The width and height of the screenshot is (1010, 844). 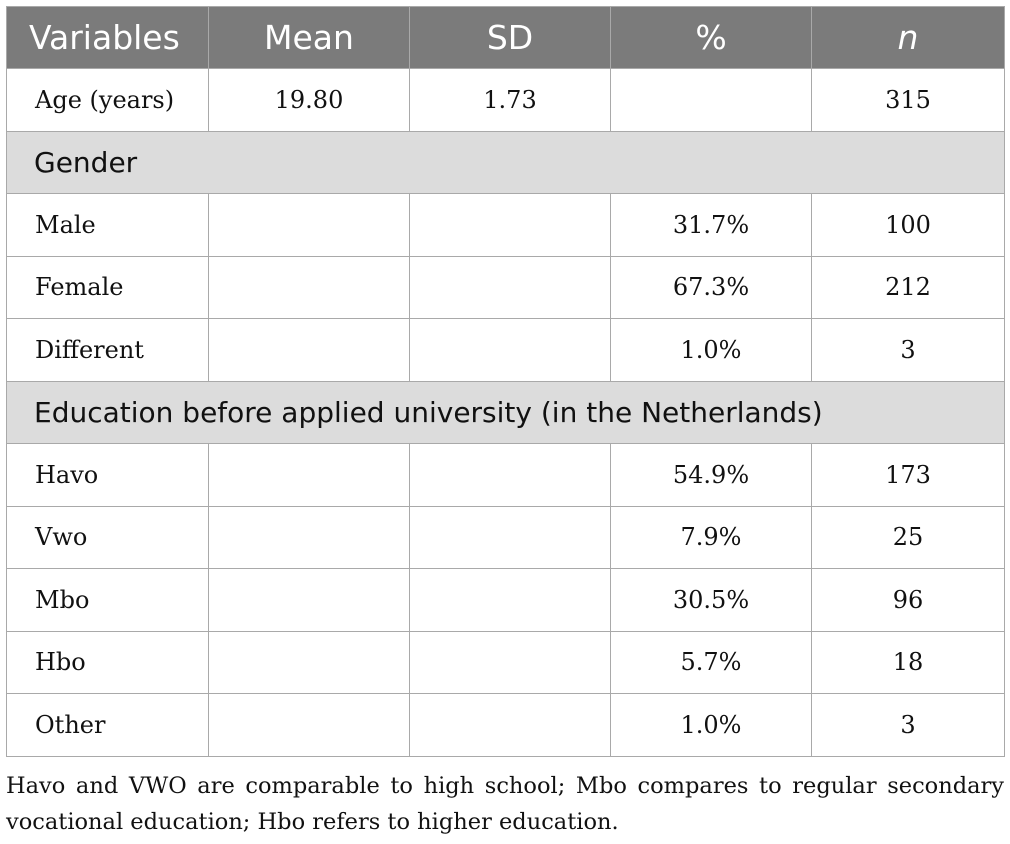 I want to click on cell-percent: 5.7%, so click(x=711, y=662).